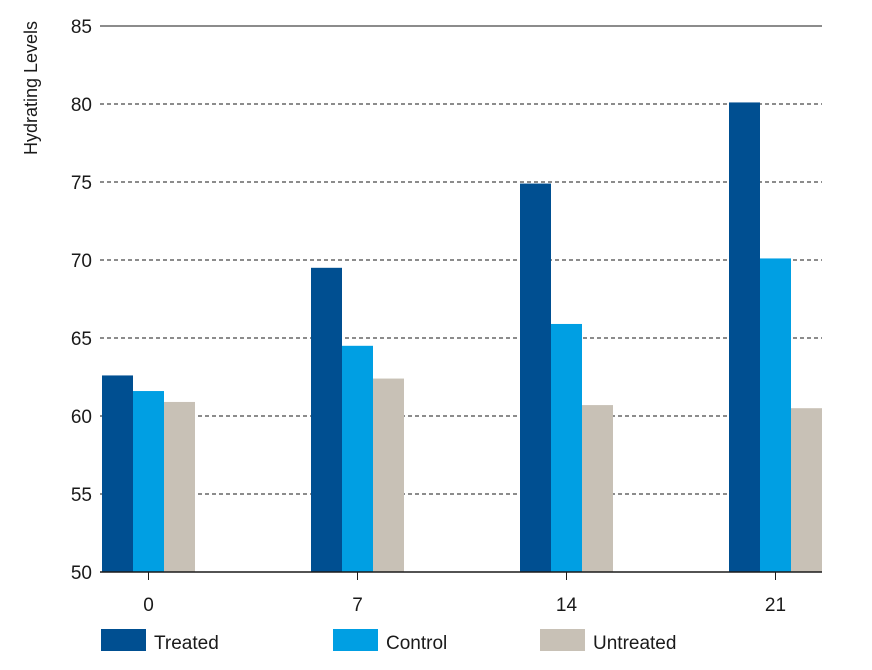  I want to click on y-tick-label: 80, so click(81, 105).